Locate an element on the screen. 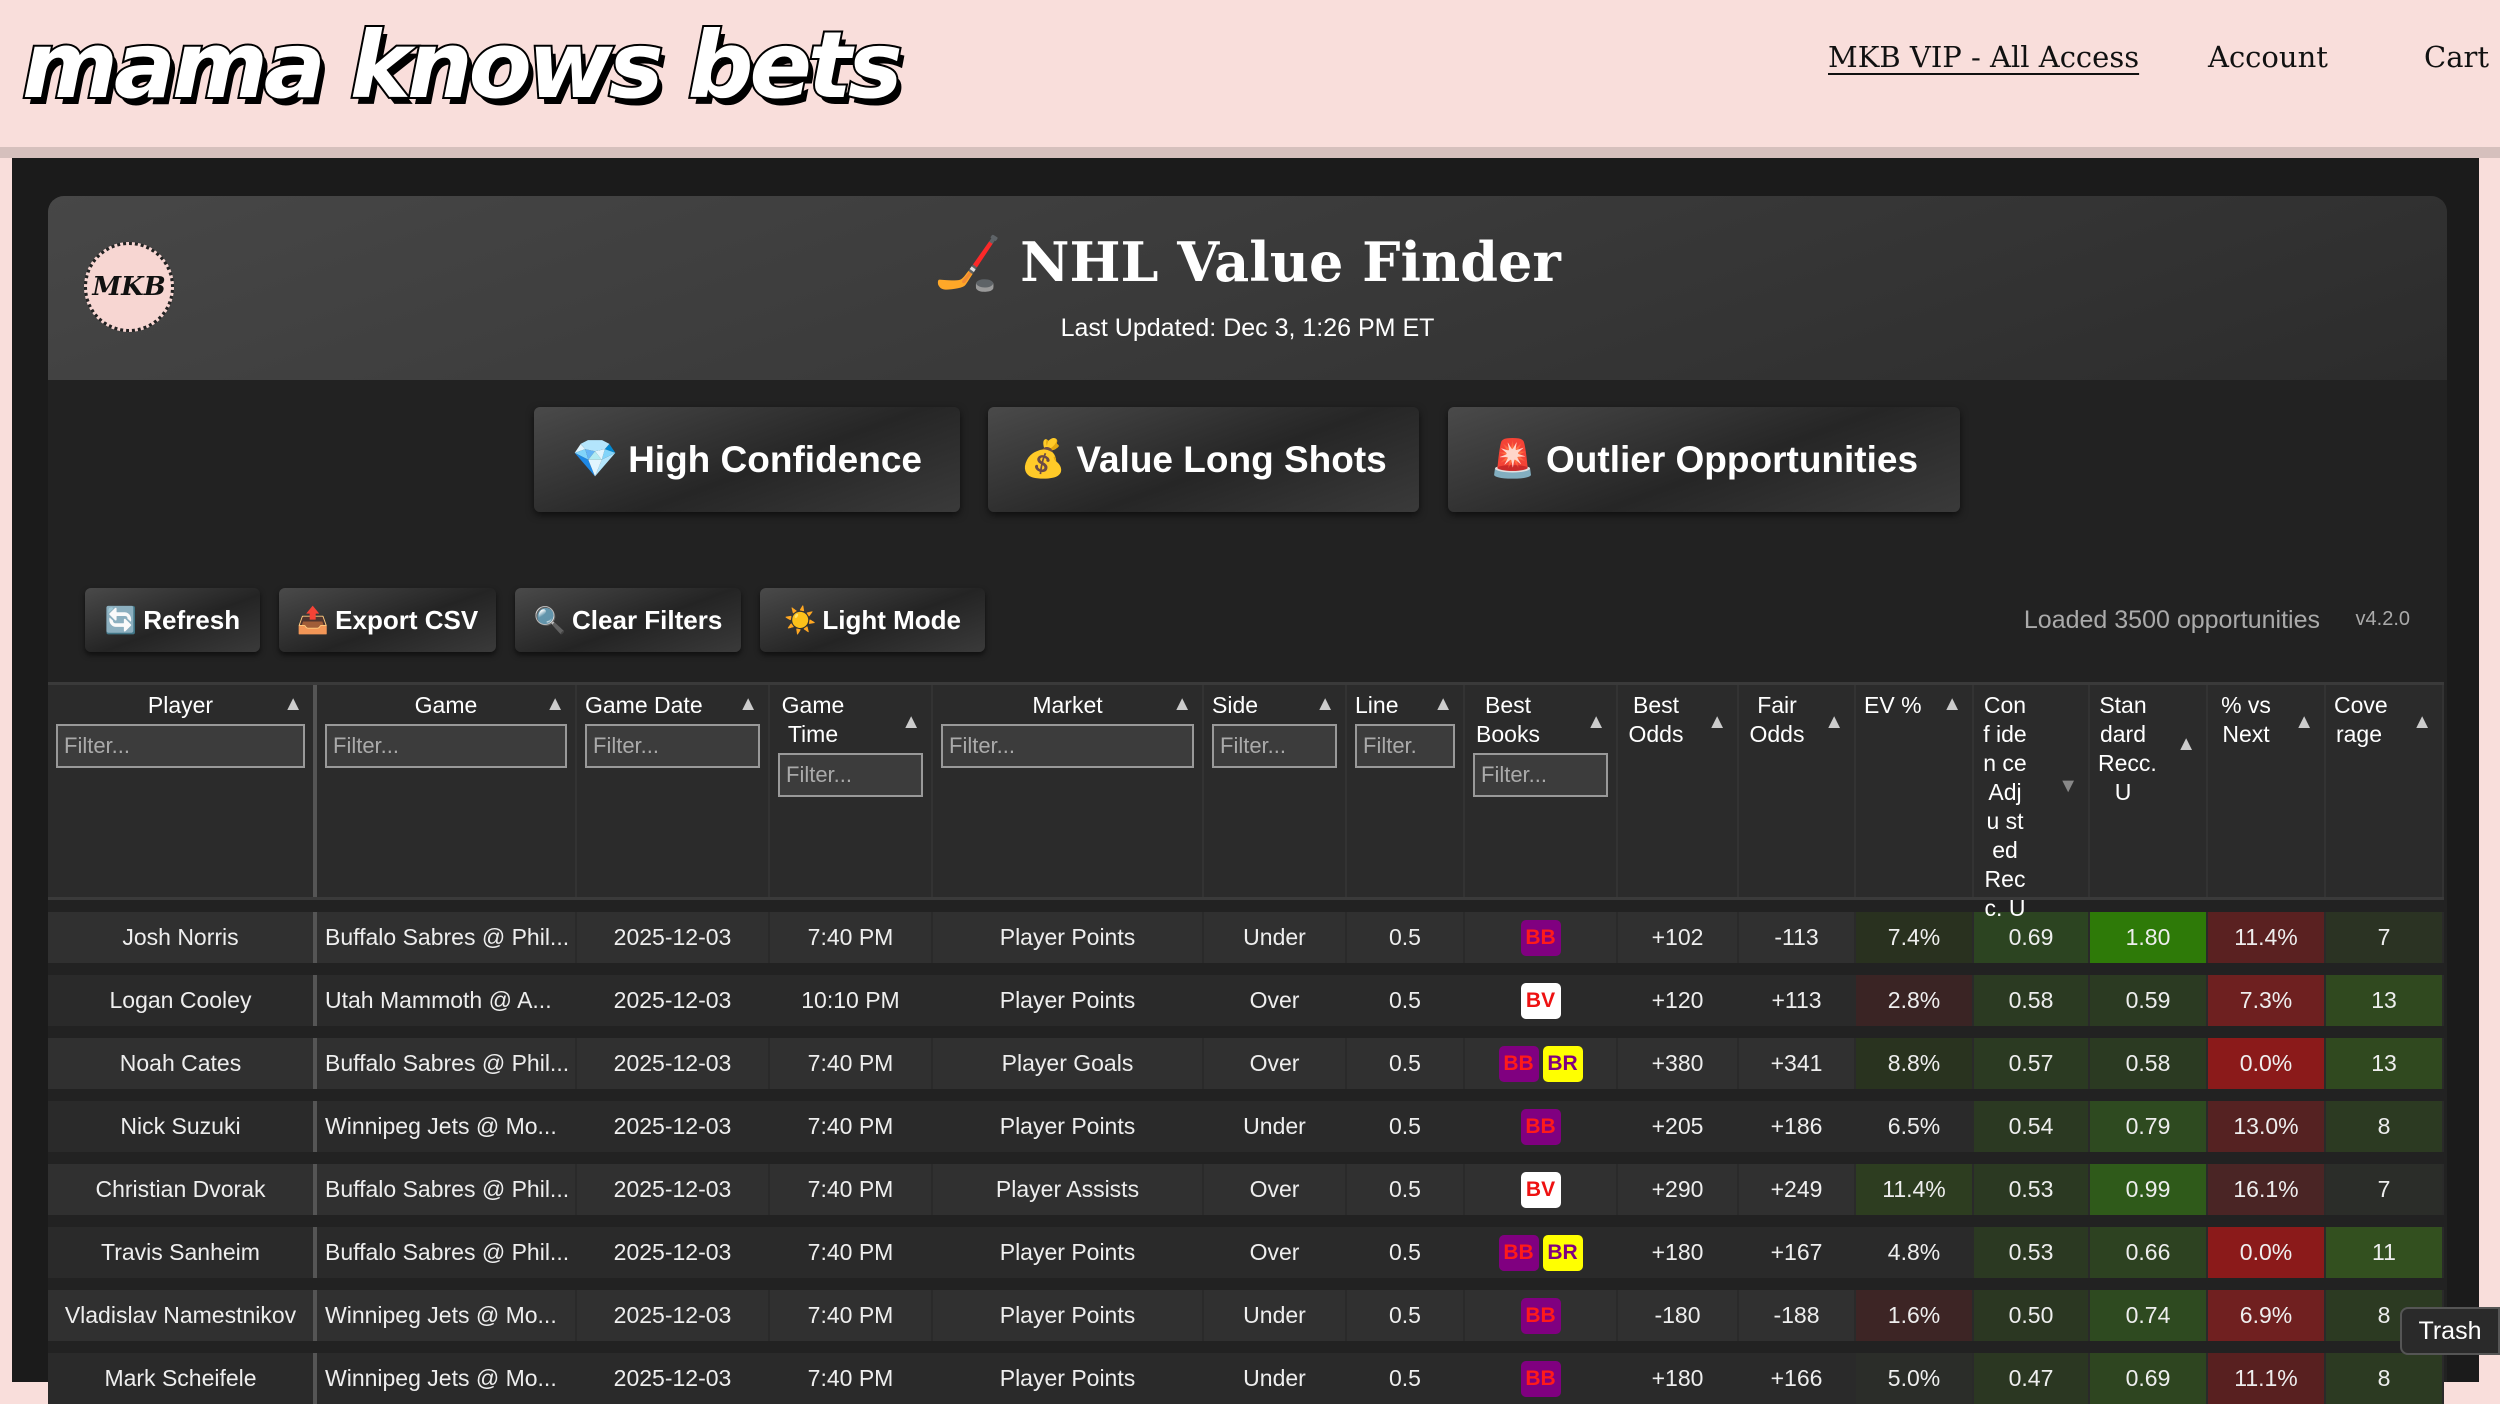 Image resolution: width=2500 pixels, height=1404 pixels. outlier-opportunities-button: 🚨 Outlier Opportunities is located at coordinates (1704, 459).